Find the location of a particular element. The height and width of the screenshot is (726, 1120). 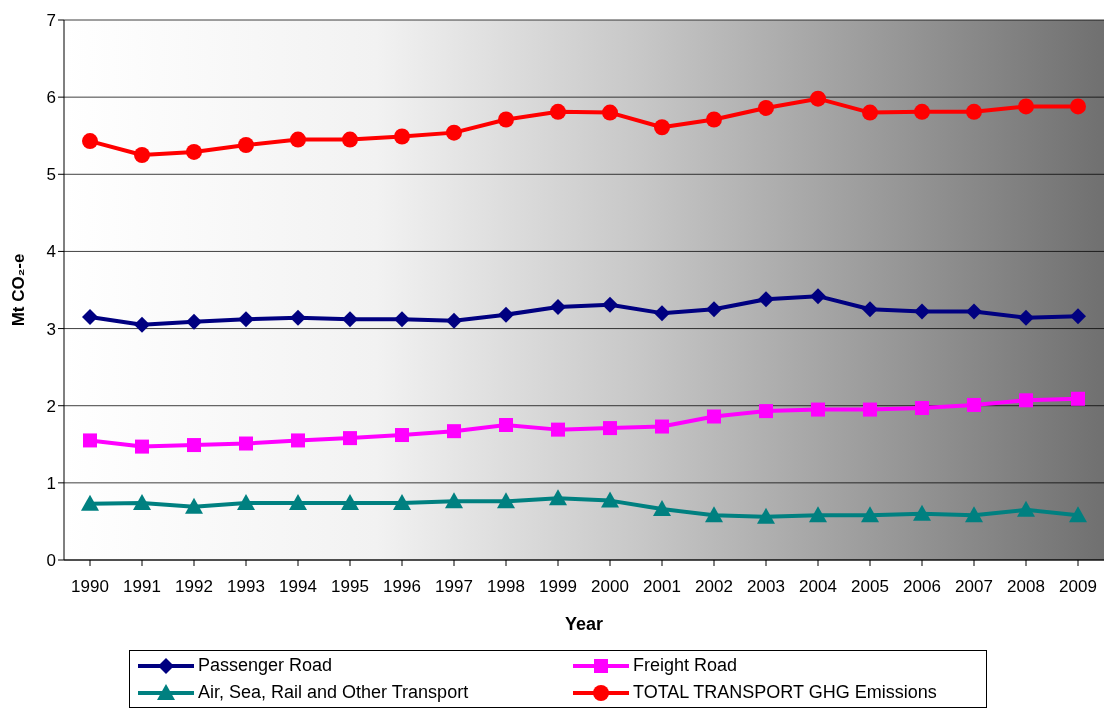

x-tick-label: 2002 is located at coordinates (714, 587).